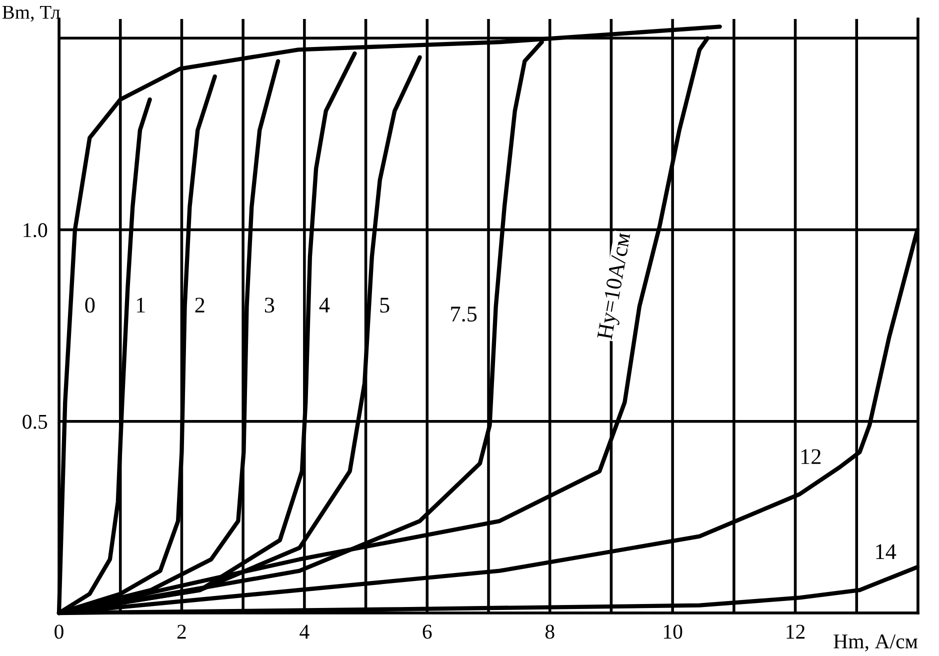 The image size is (939, 656). I want to click on series-label: 14, so click(886, 551).